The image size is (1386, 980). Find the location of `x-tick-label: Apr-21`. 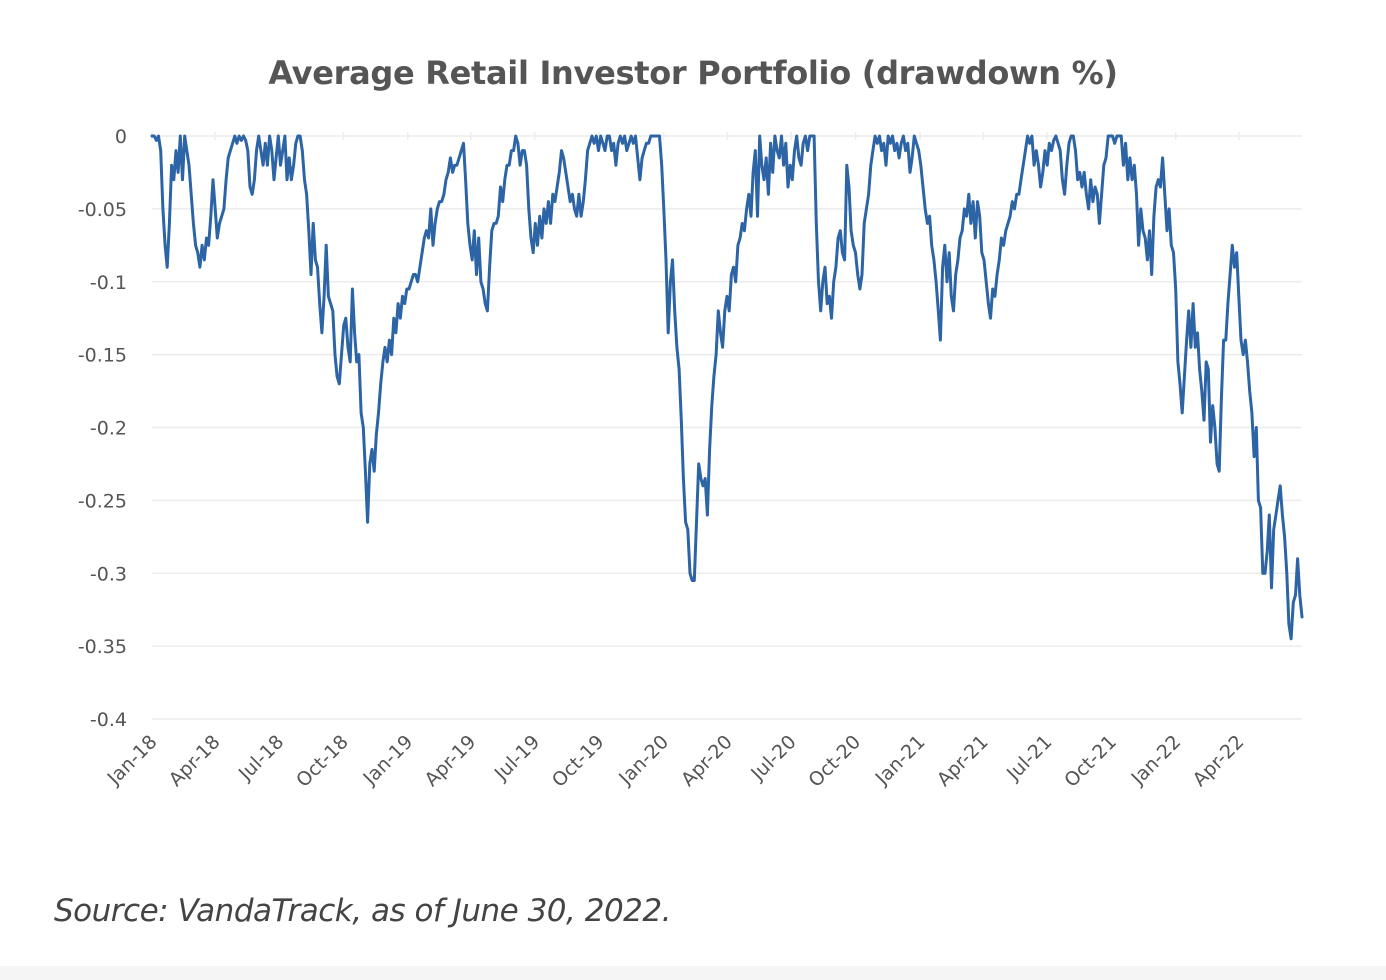

x-tick-label: Apr-21 is located at coordinates (963, 761).